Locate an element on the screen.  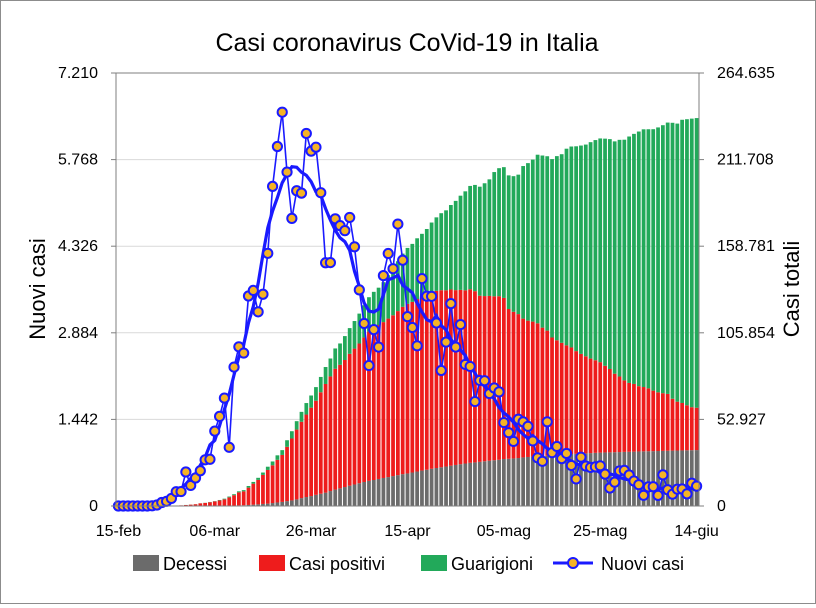
x-tick-label: 25-mag is located at coordinates (600, 531).